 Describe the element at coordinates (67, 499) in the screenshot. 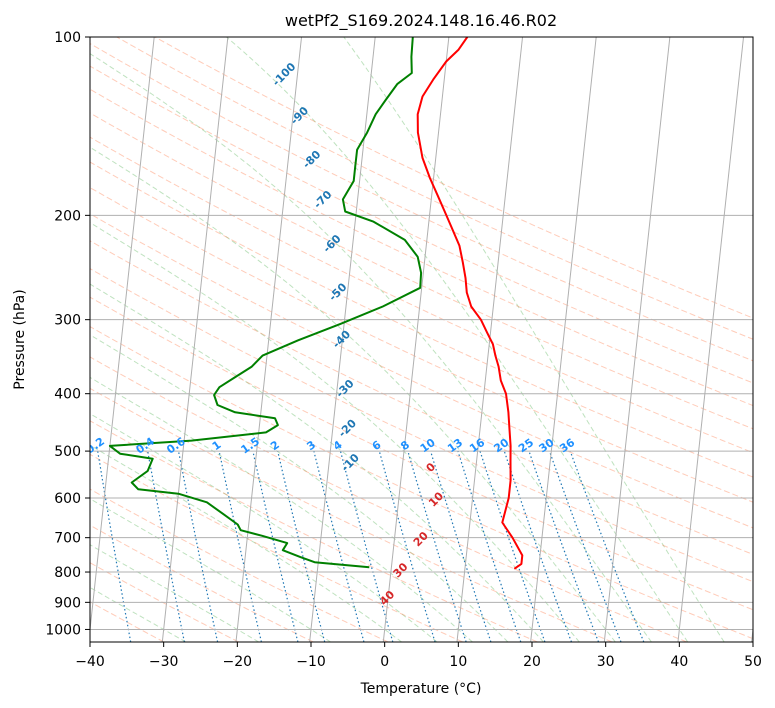

I see `y-tick-label: 600` at that location.